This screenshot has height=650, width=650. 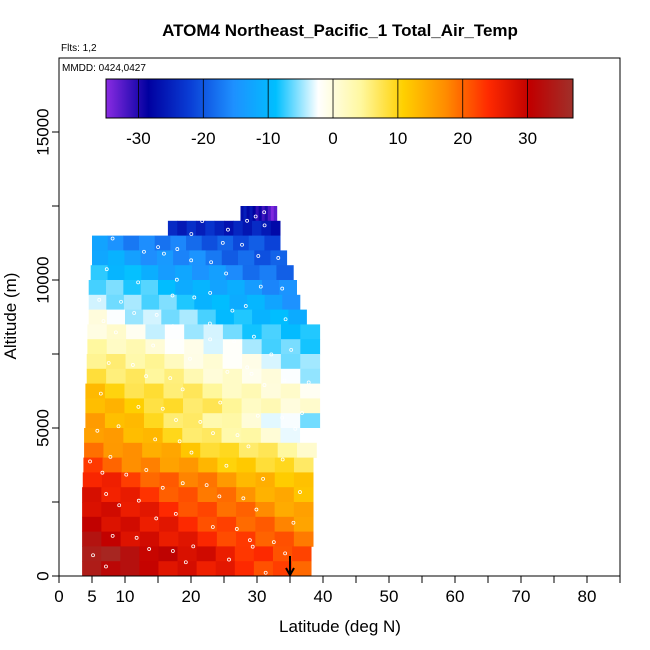 What do you see at coordinates (46, 344) in the screenshot?
I see `y-axis: 0 5000 10000 15000` at bounding box center [46, 344].